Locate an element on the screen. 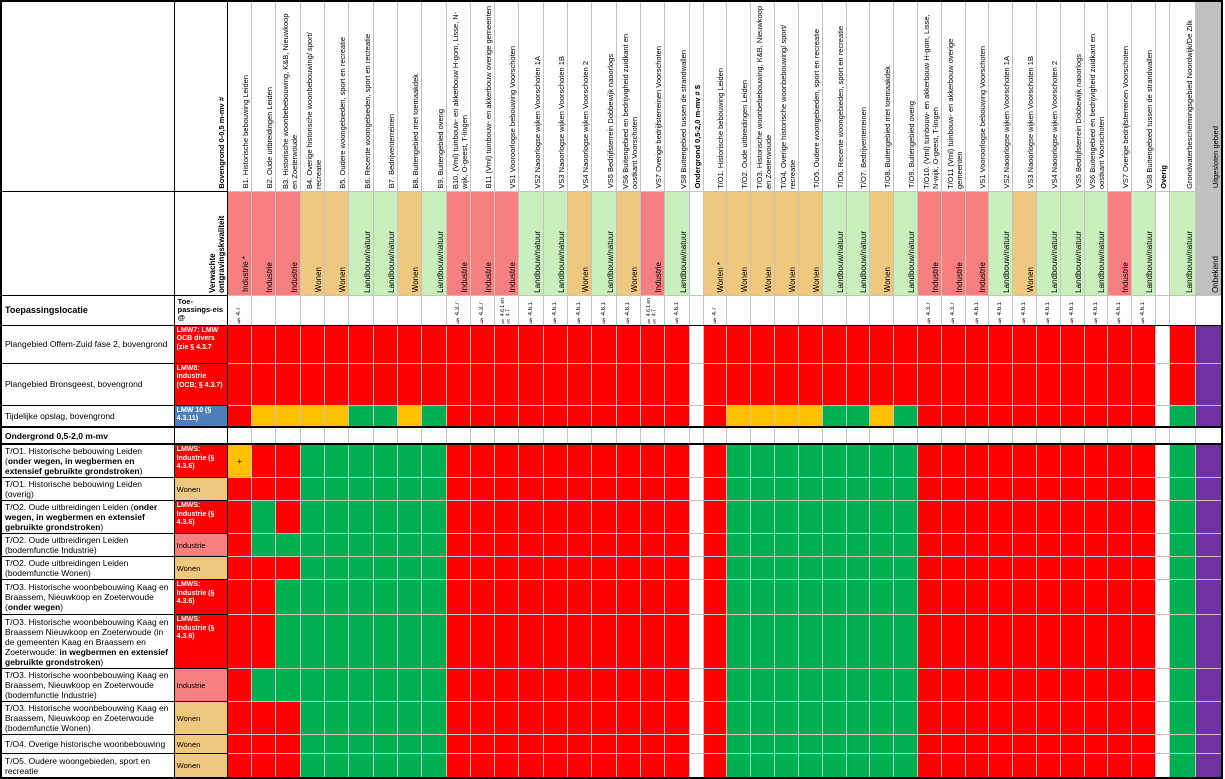 The height and width of the screenshot is (779, 1225). separator-quality-cell is located at coordinates (1163, 243).